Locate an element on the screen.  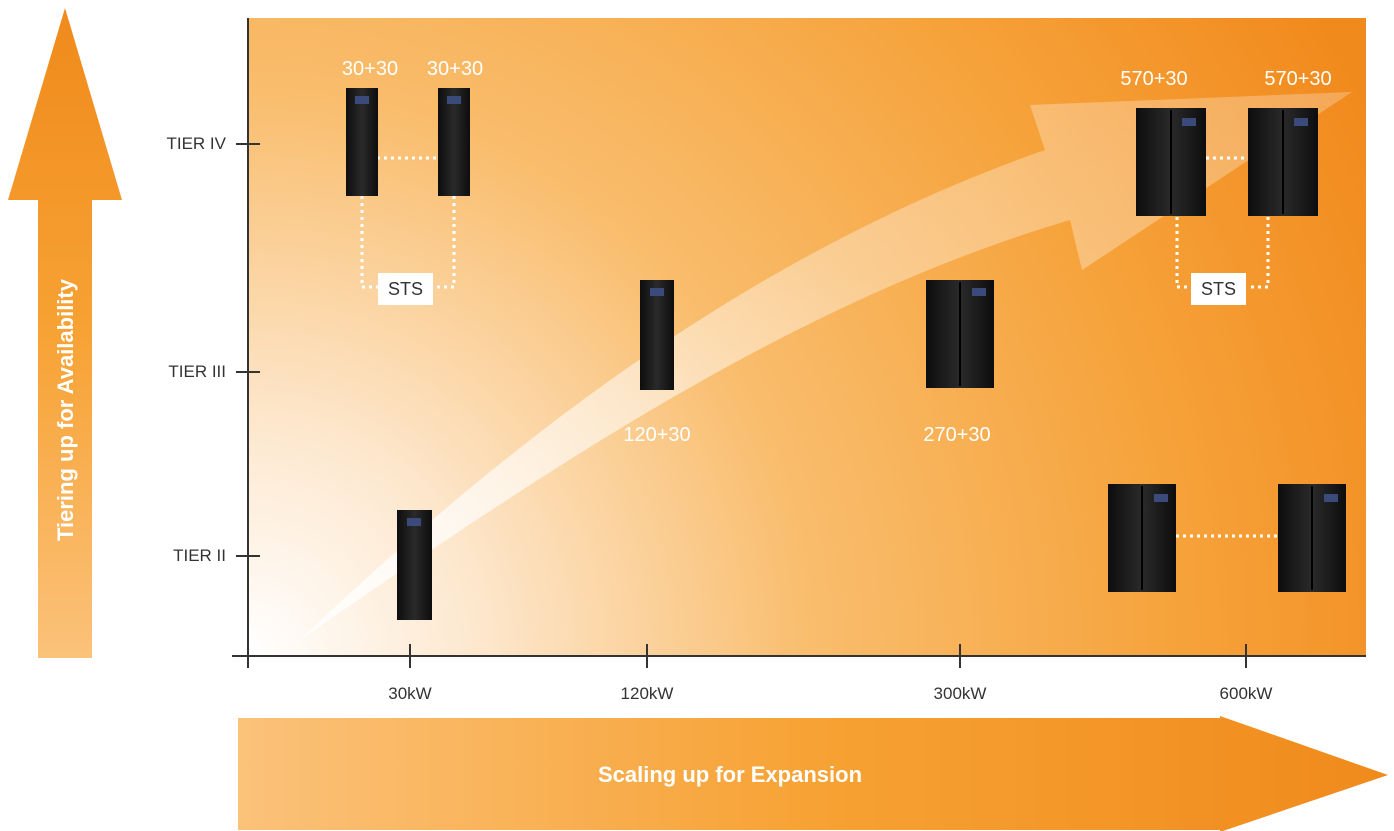
capacity-label-300kw: 300kW is located at coordinates (960, 693).